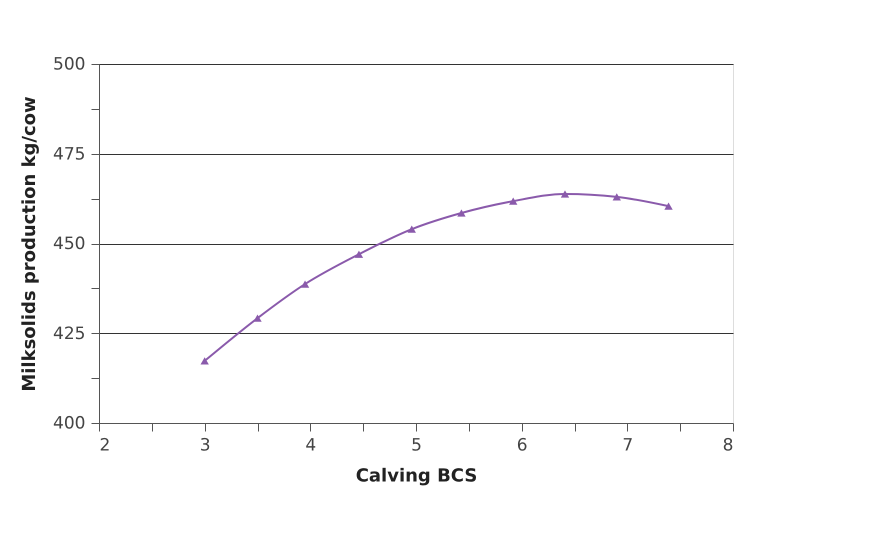  What do you see at coordinates (628, 446) in the screenshot?
I see `x-tick-label: 7` at bounding box center [628, 446].